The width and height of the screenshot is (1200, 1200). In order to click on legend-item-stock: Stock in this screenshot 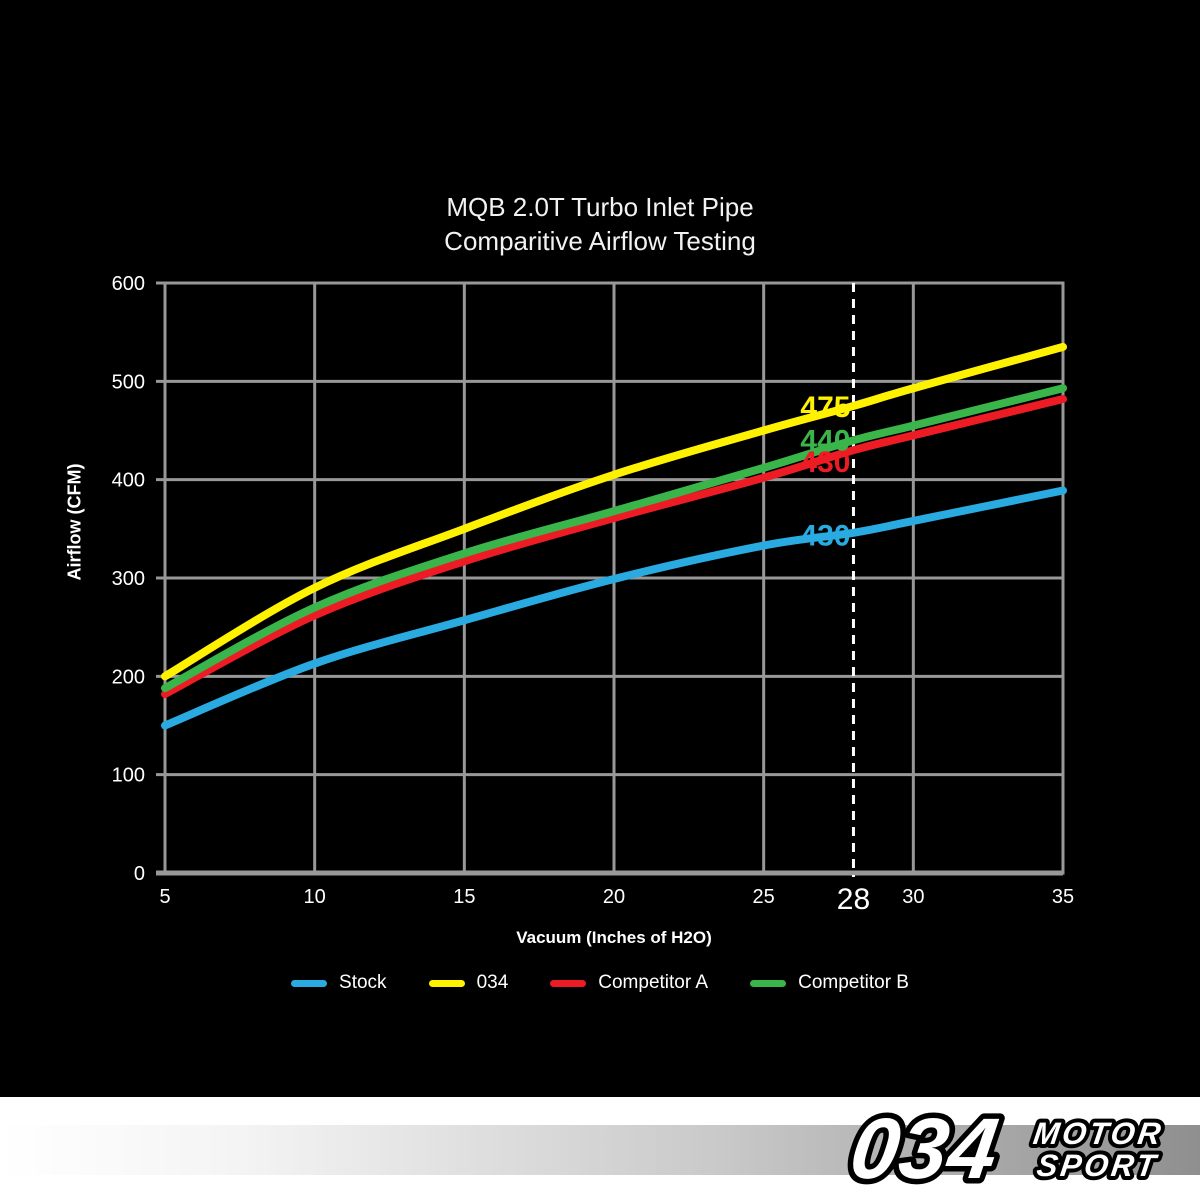, I will do `click(339, 983)`.